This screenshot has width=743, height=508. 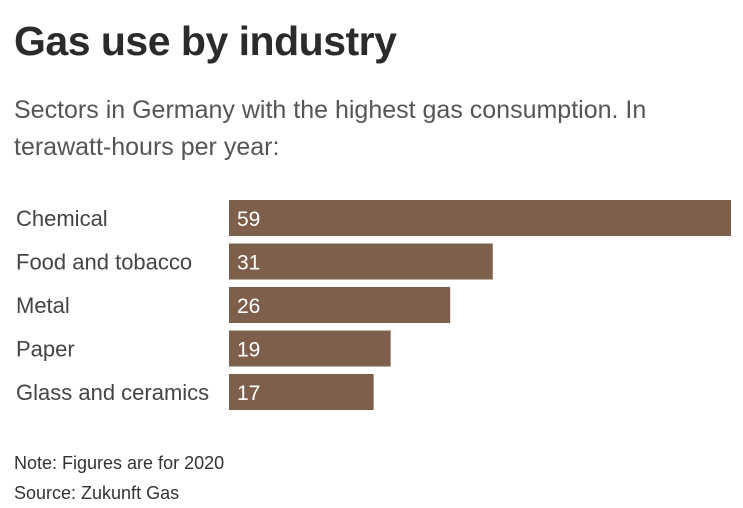 What do you see at coordinates (361, 261) in the screenshot?
I see `bar-food-and-tobacco` at bounding box center [361, 261].